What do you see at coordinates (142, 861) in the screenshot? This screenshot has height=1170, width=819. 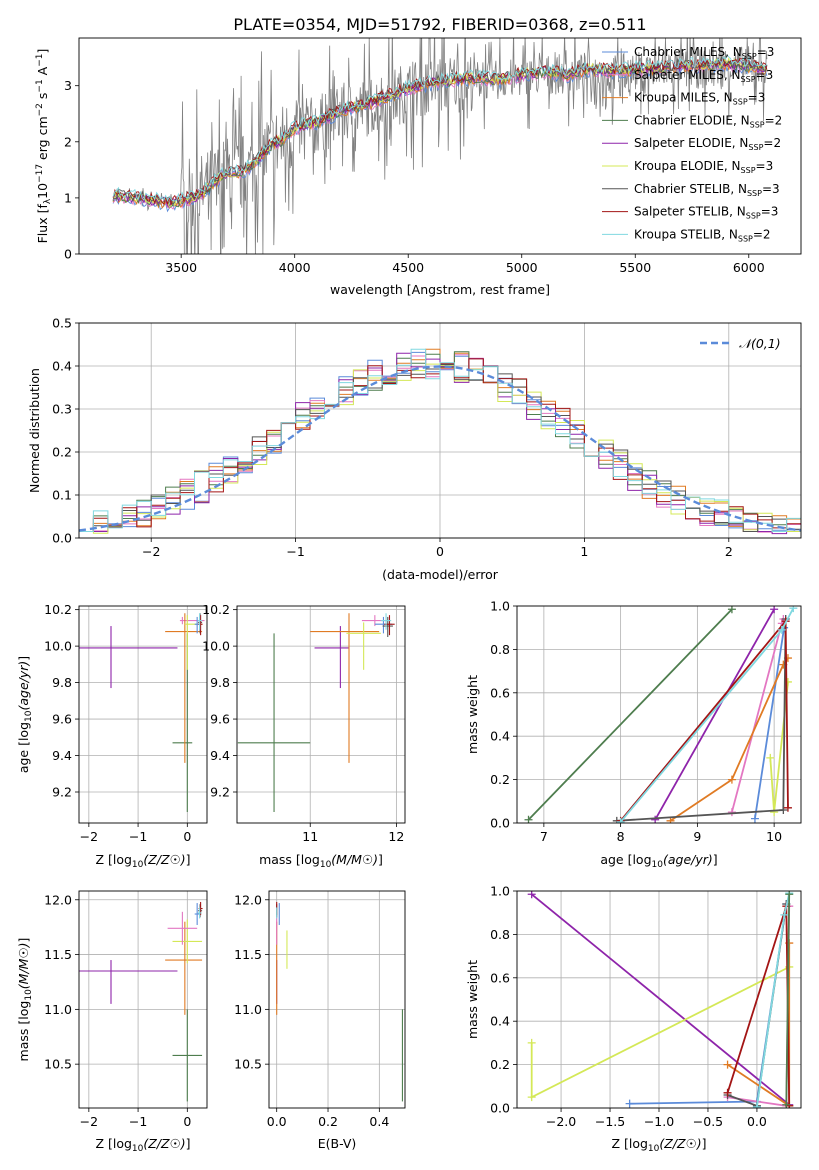 I see `axis-label: Z [log10(Z/Z☉)]` at bounding box center [142, 861].